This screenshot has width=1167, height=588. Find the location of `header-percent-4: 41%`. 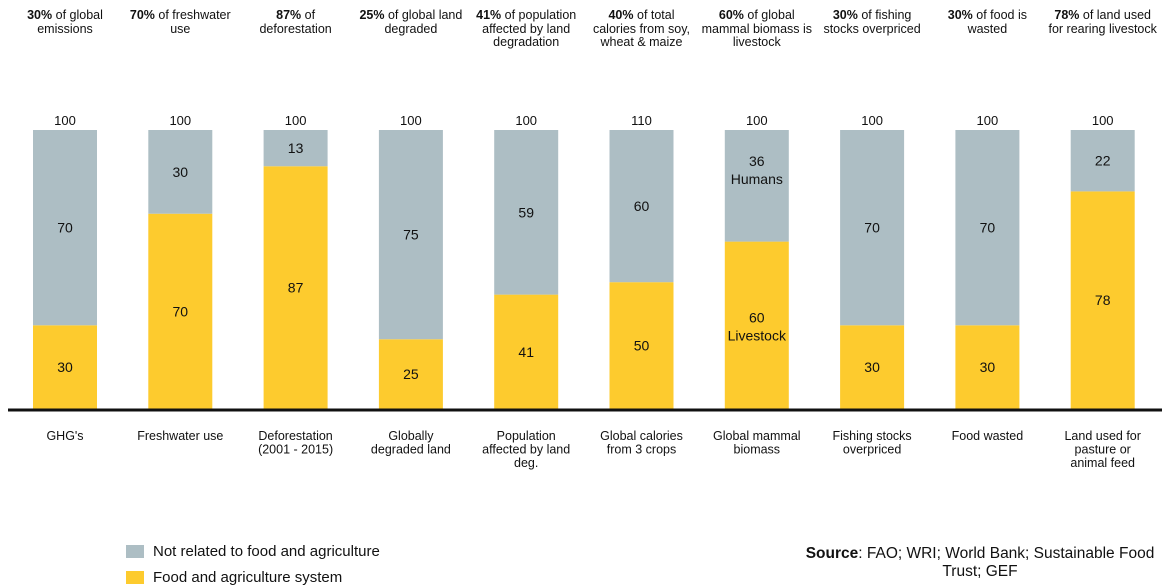

header-percent-4: 41% is located at coordinates (489, 15).